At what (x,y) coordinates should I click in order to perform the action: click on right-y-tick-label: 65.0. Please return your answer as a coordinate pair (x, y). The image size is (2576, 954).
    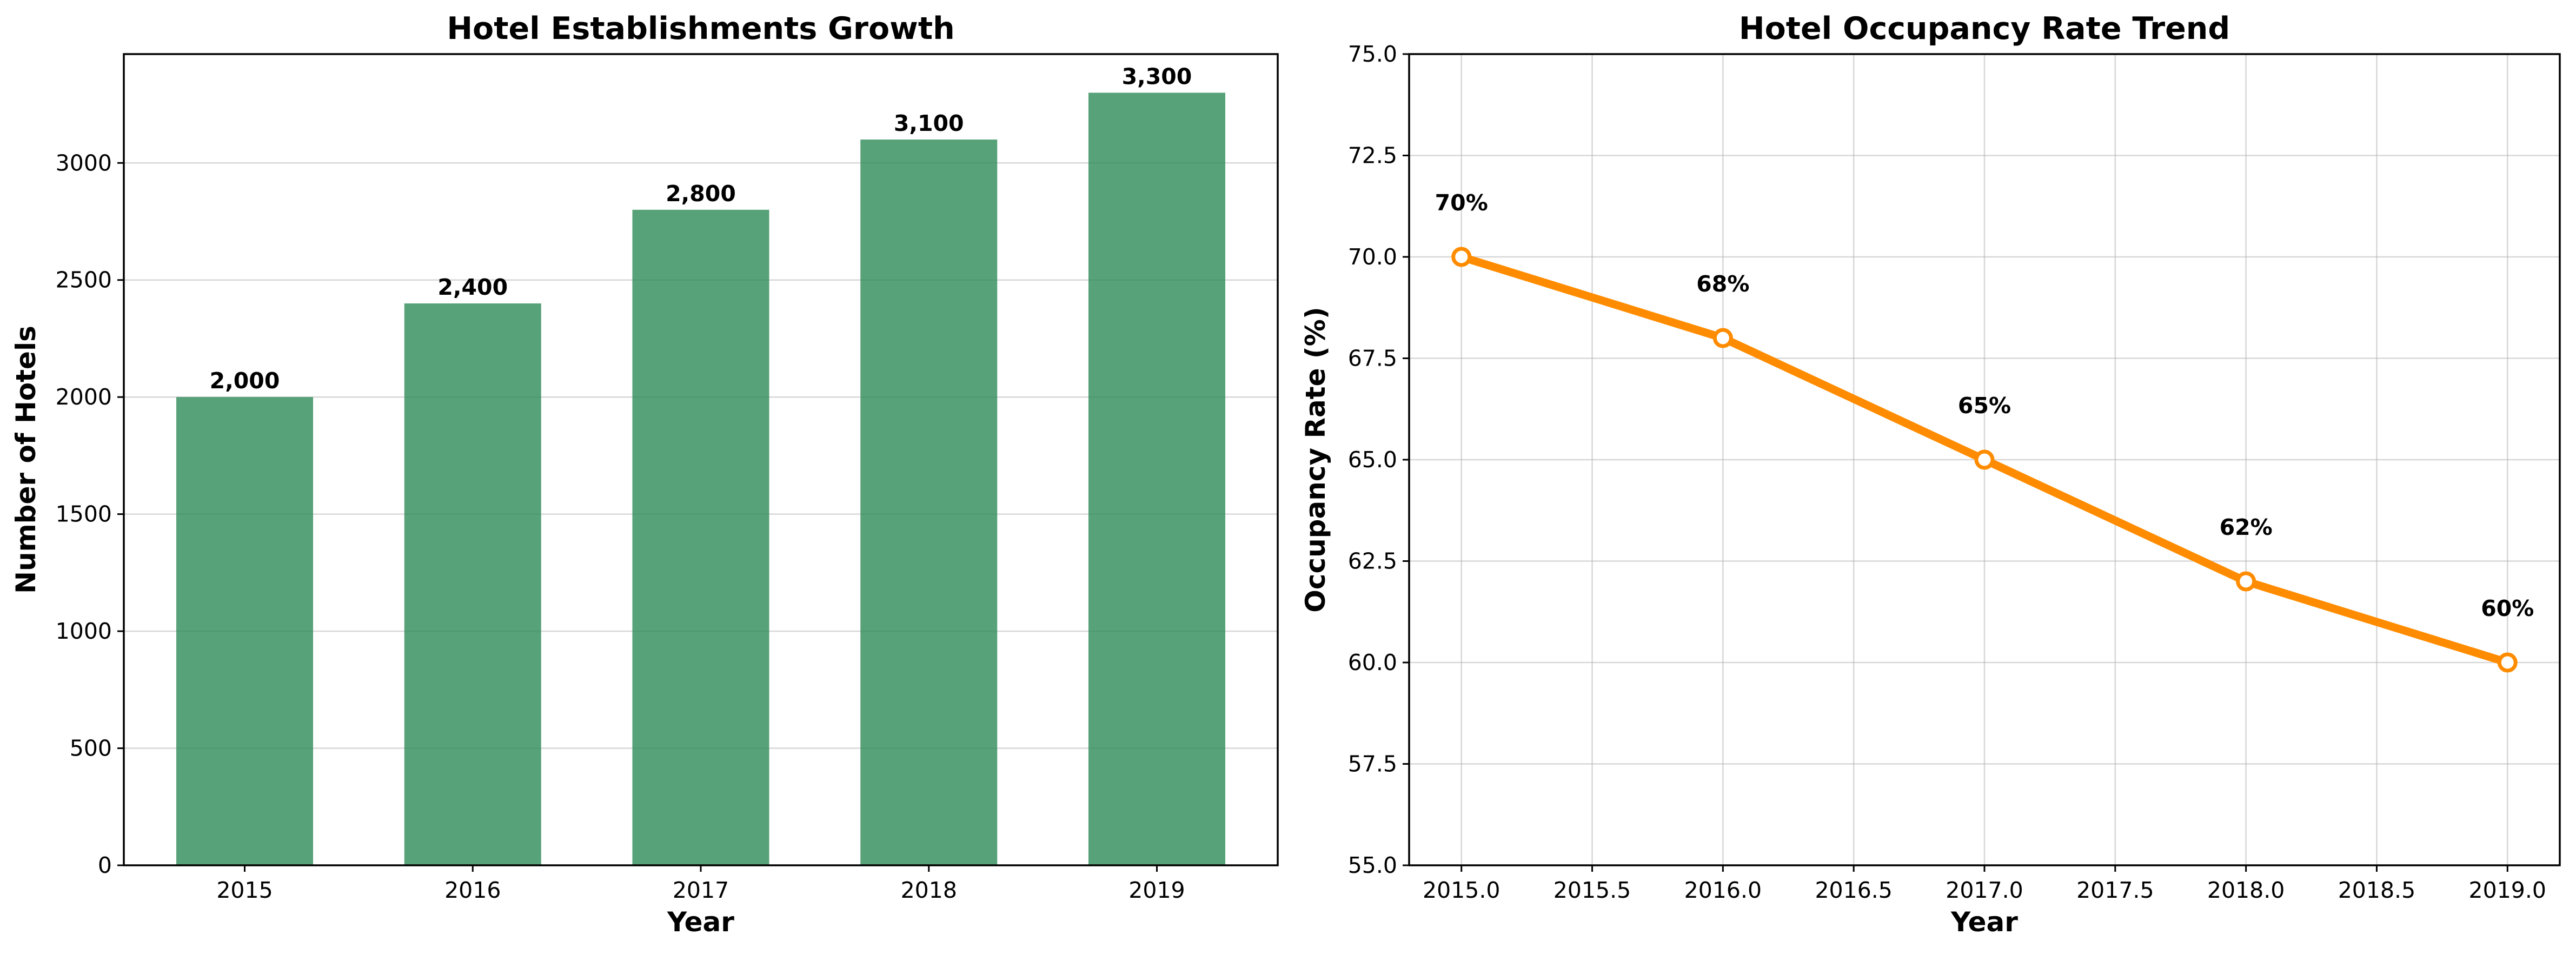
    Looking at the image, I should click on (1372, 460).